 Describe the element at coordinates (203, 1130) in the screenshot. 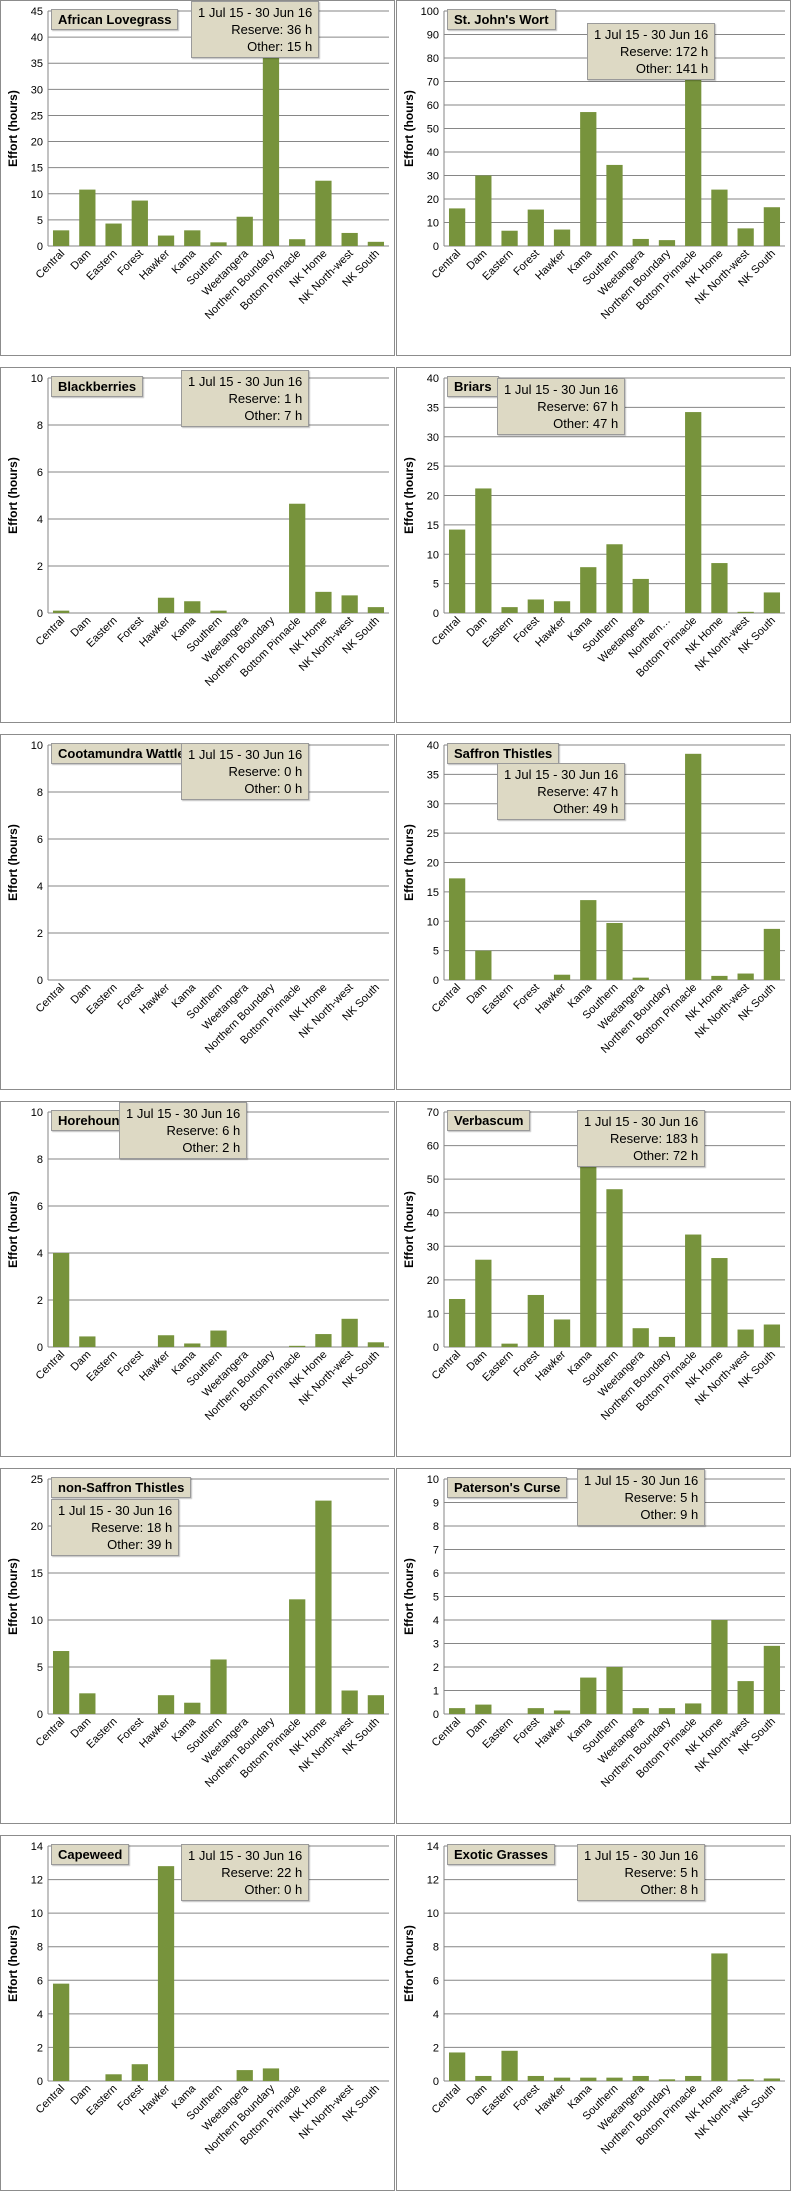

I see `reserve-hours: Reserve: 6 h` at that location.